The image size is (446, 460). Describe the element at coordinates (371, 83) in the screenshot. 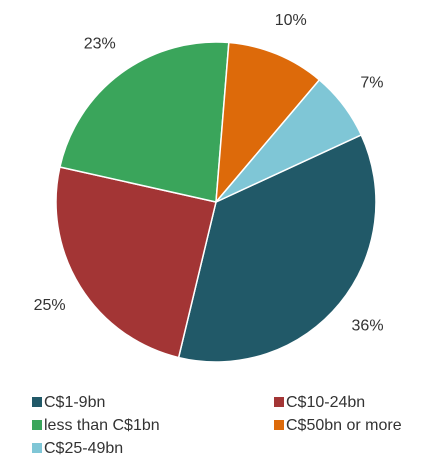

I see `data-label: 7%` at that location.